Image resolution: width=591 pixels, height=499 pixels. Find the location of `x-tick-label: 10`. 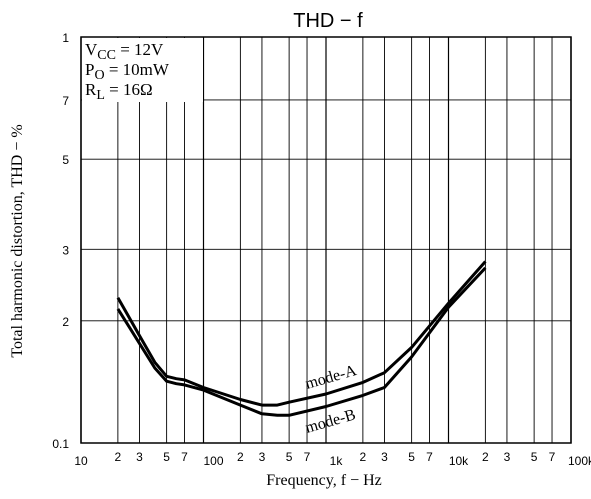

x-tick-label: 10 is located at coordinates (81, 461).